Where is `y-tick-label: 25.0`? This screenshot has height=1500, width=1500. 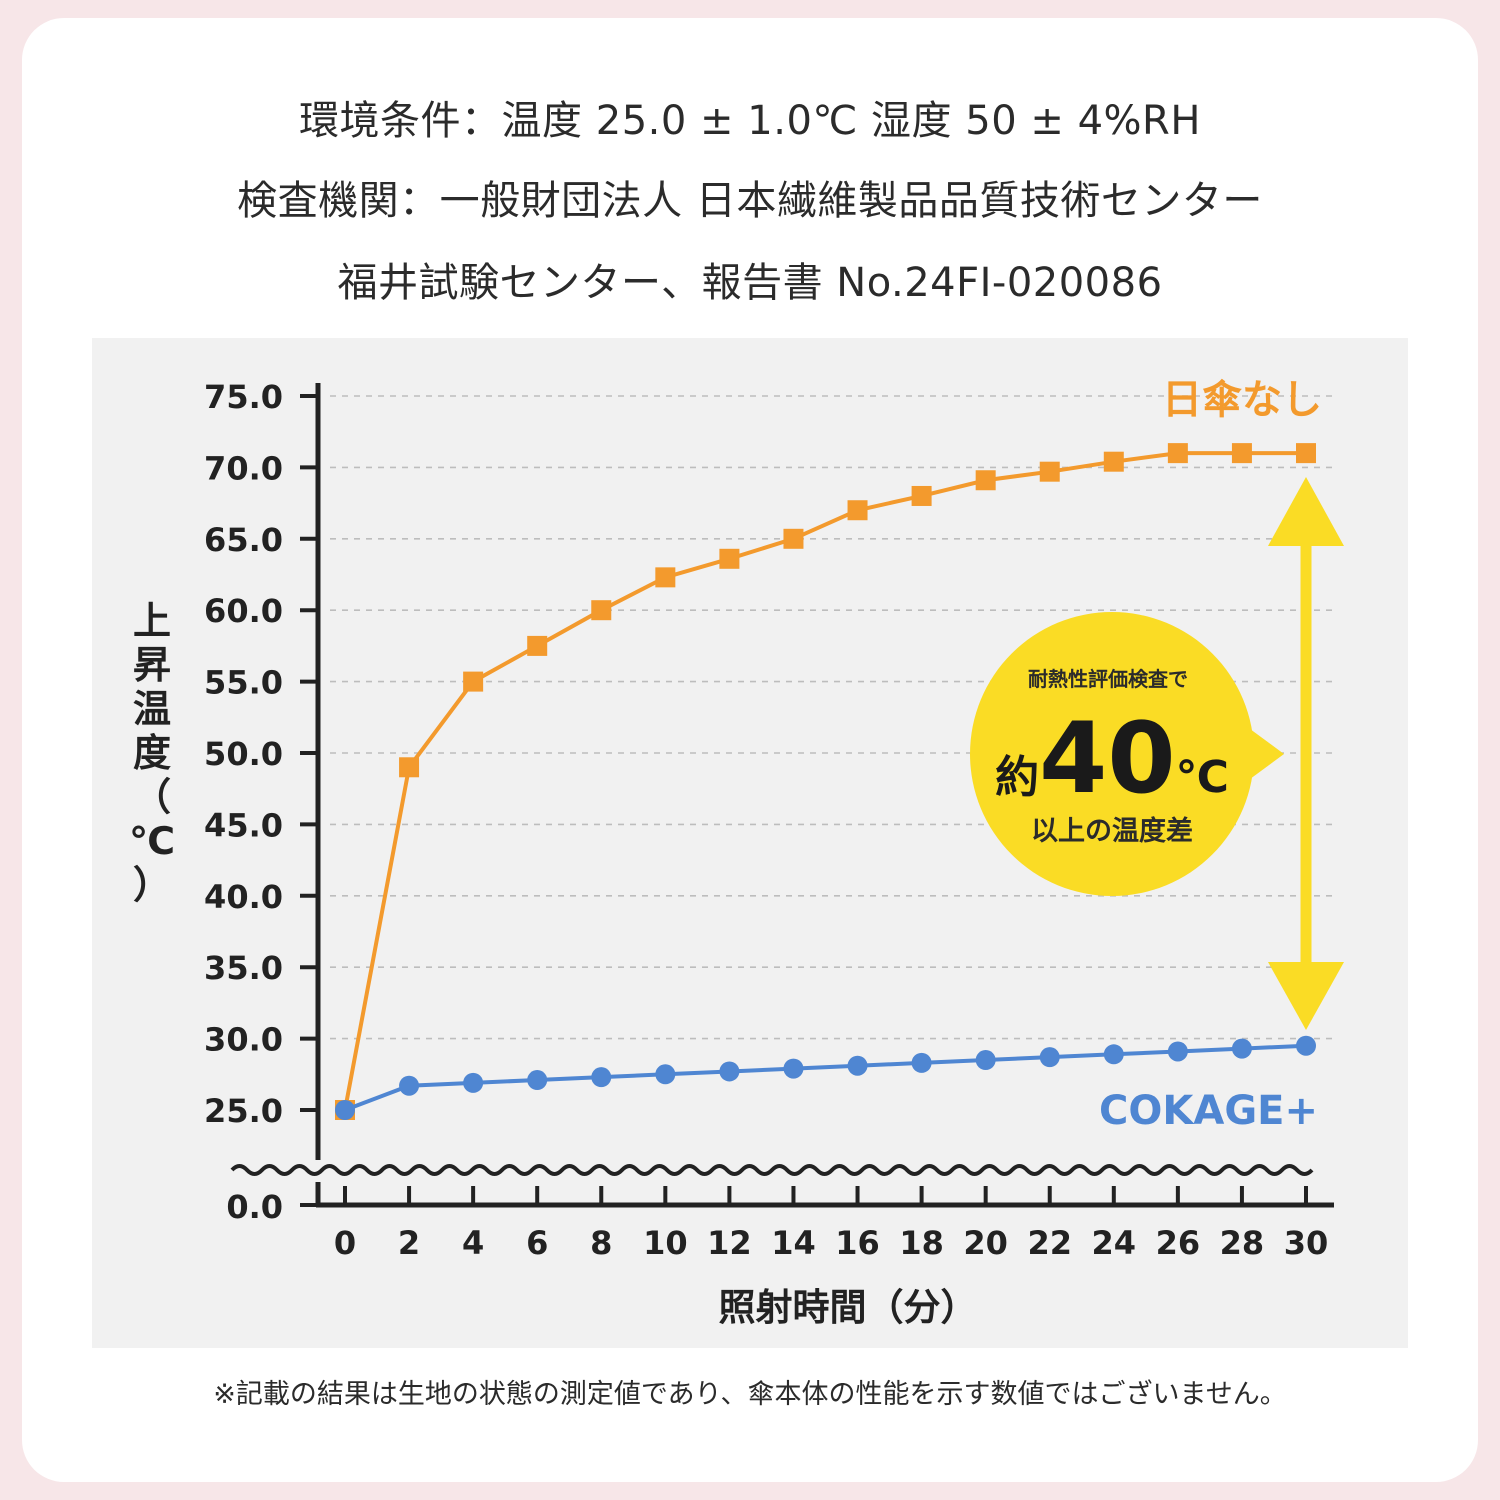 y-tick-label: 25.0 is located at coordinates (243, 1111).